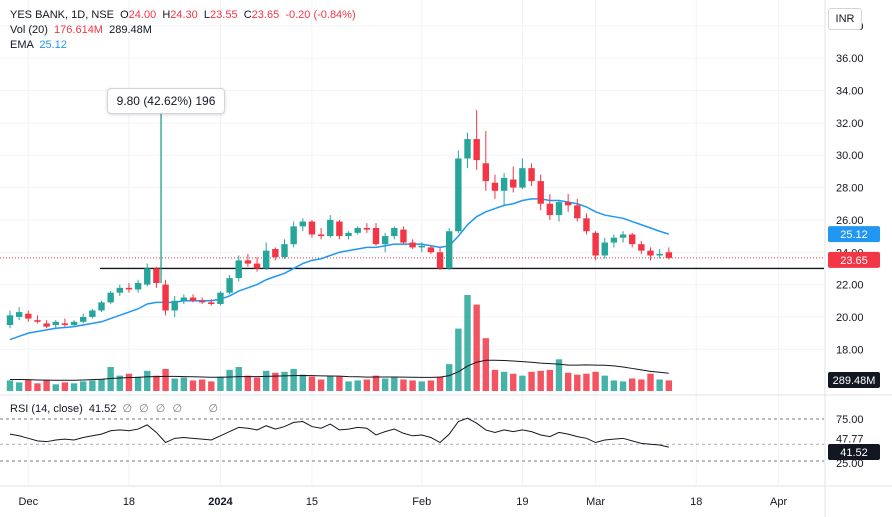 The width and height of the screenshot is (892, 517). Describe the element at coordinates (38, 45) in the screenshot. I see `ema-legend: EMA 25.12` at that location.